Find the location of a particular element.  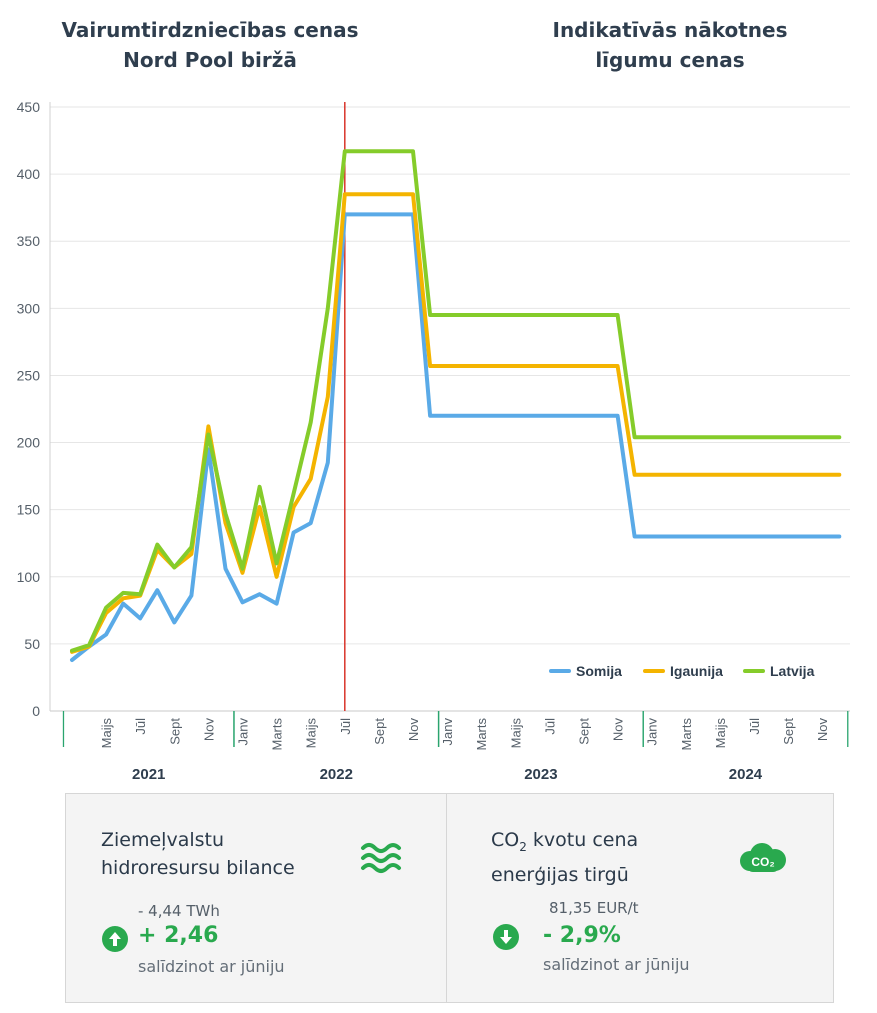

y-tick-label: 150 is located at coordinates (29, 510).